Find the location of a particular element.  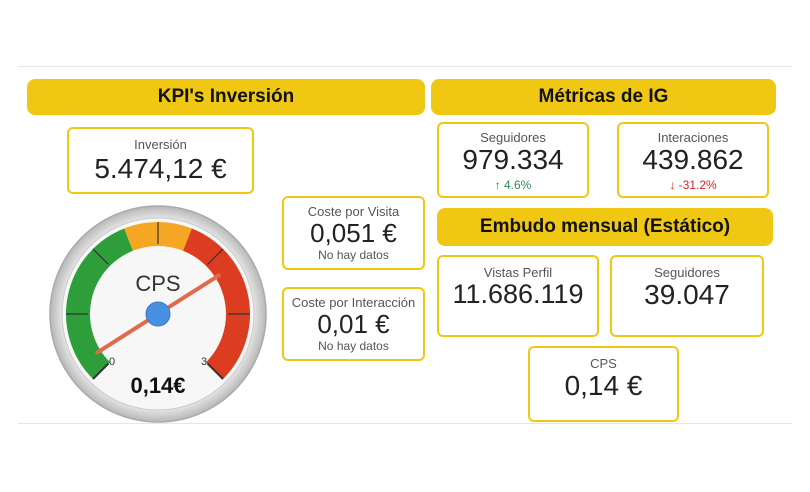

kpi-inversion-header: KPI's Inversión is located at coordinates (226, 97).